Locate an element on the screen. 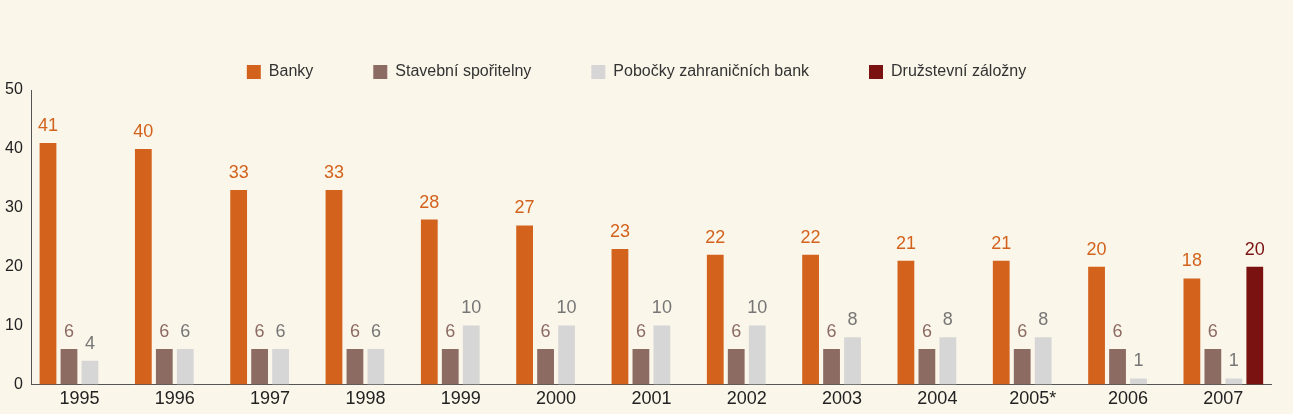  x-tick-label: 2007 is located at coordinates (1223, 398).